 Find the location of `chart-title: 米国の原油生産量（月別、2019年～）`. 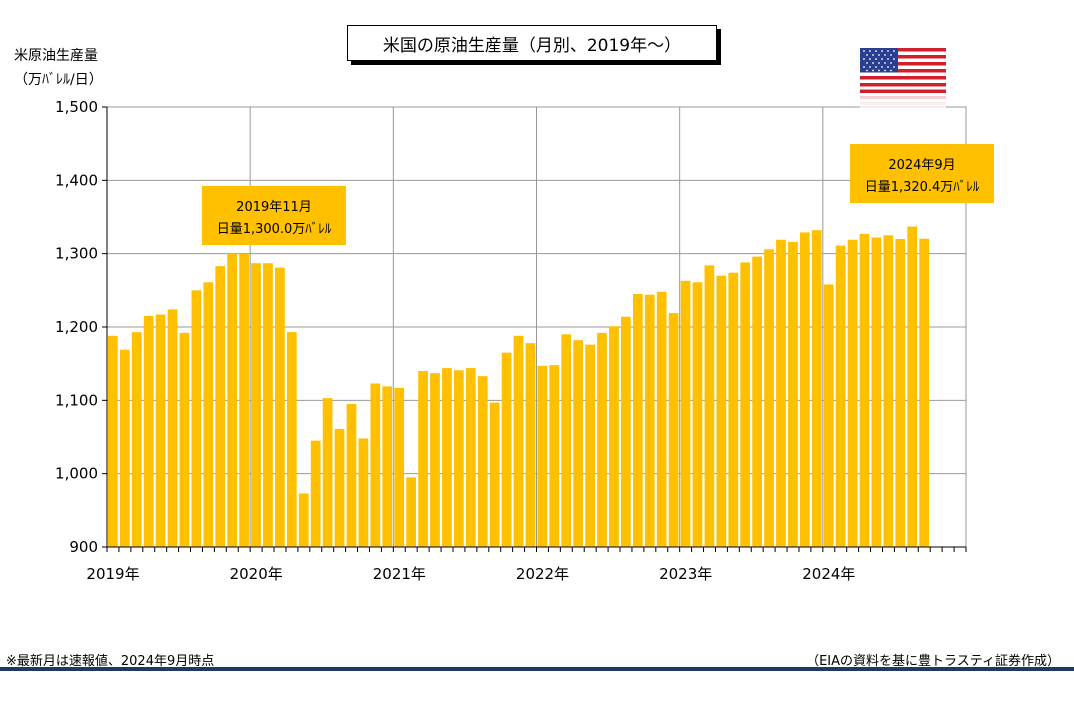

chart-title: 米国の原油生産量（月別、2019年～） is located at coordinates (532, 43).